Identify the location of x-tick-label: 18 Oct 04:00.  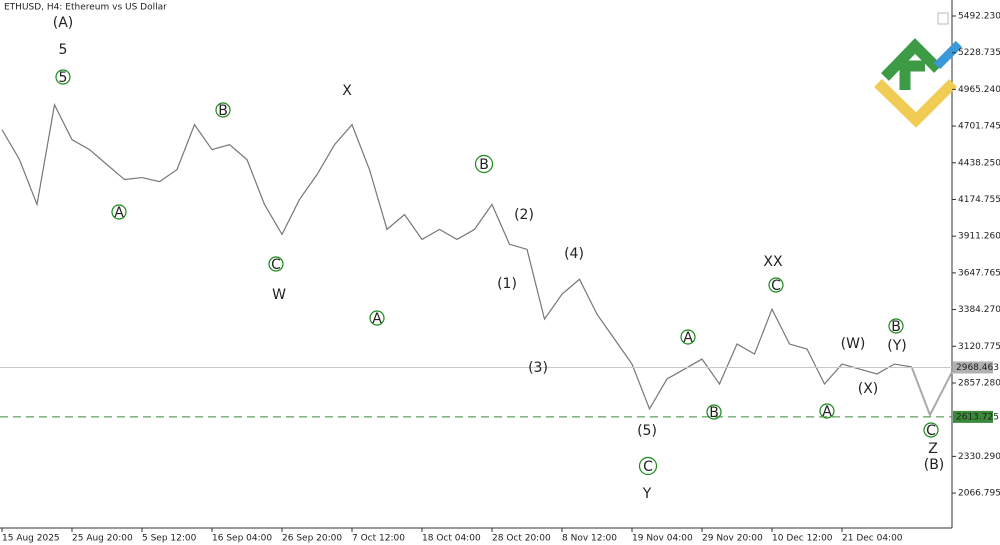
(451, 539).